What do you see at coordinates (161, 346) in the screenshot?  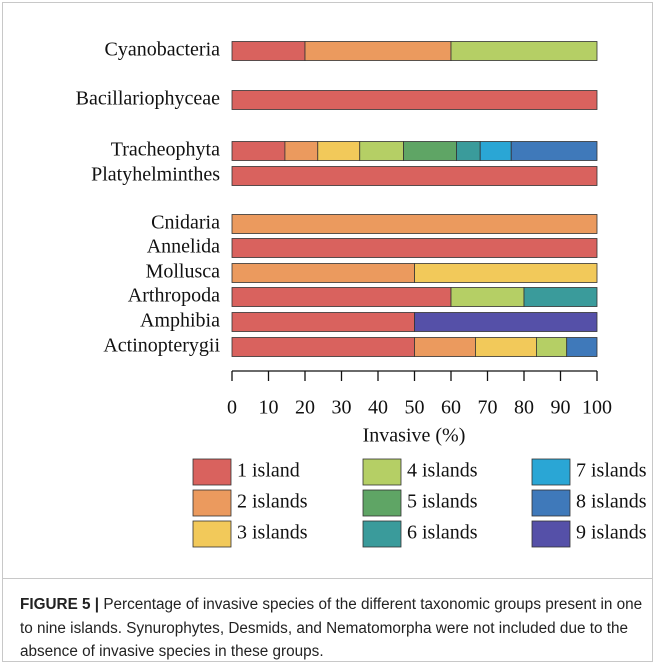 I see `y-tick-label: Actinopterygii` at bounding box center [161, 346].